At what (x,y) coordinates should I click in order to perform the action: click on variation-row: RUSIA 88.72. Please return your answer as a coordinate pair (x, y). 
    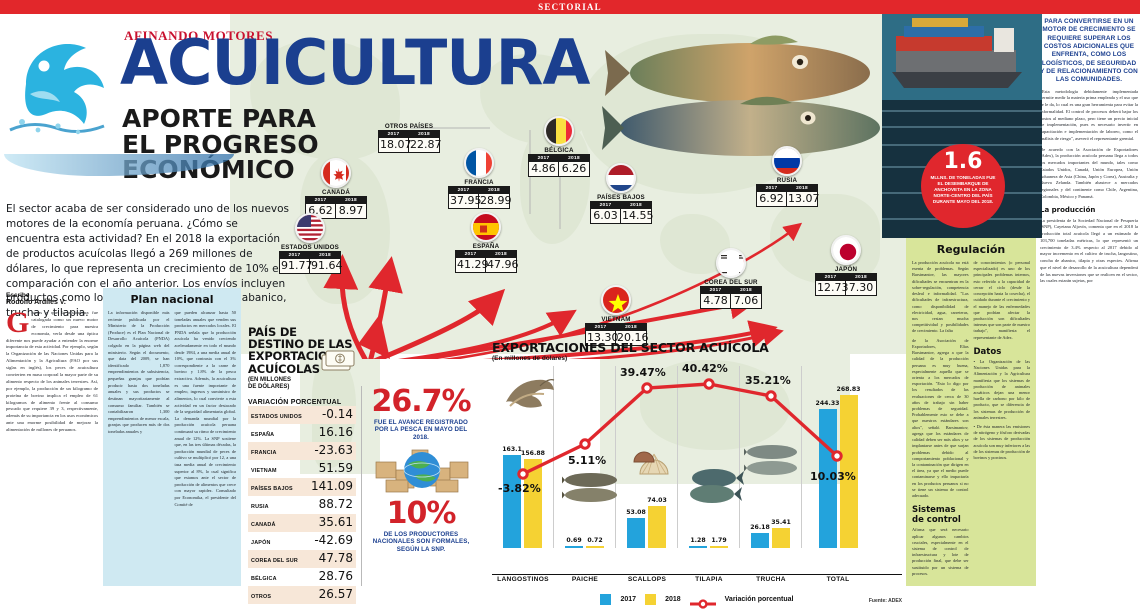
    Looking at the image, I should click on (302, 505).